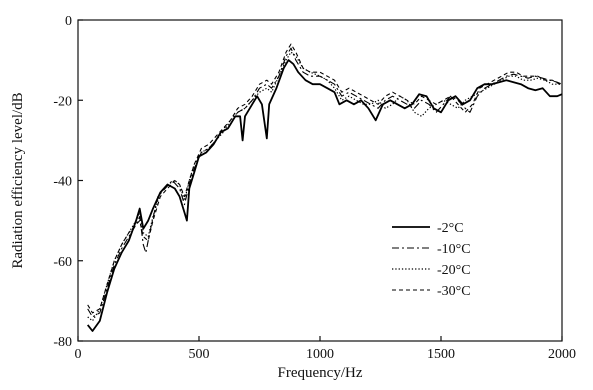 The image size is (593, 390). I want to click on y-tick-label: -40, so click(62, 182).